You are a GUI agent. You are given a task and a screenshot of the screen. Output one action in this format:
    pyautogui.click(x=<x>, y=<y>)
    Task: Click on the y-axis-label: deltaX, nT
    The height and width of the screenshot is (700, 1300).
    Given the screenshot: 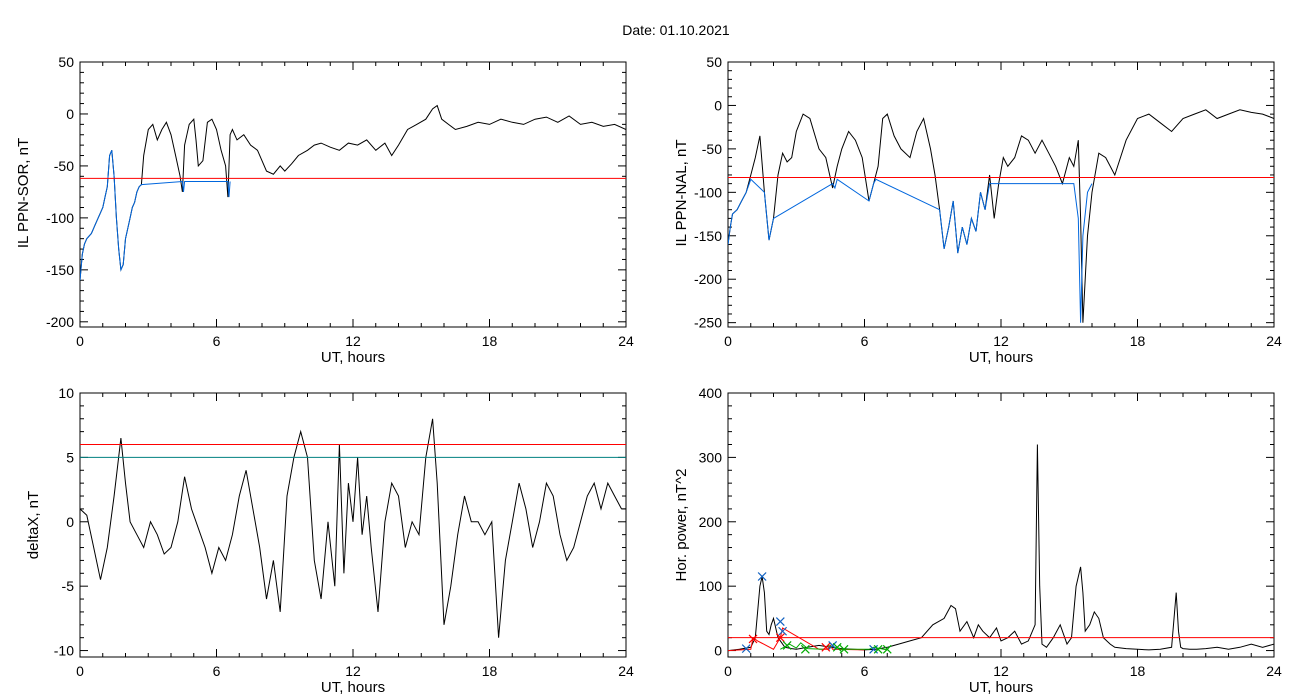 What is the action you would take?
    pyautogui.click(x=33, y=525)
    